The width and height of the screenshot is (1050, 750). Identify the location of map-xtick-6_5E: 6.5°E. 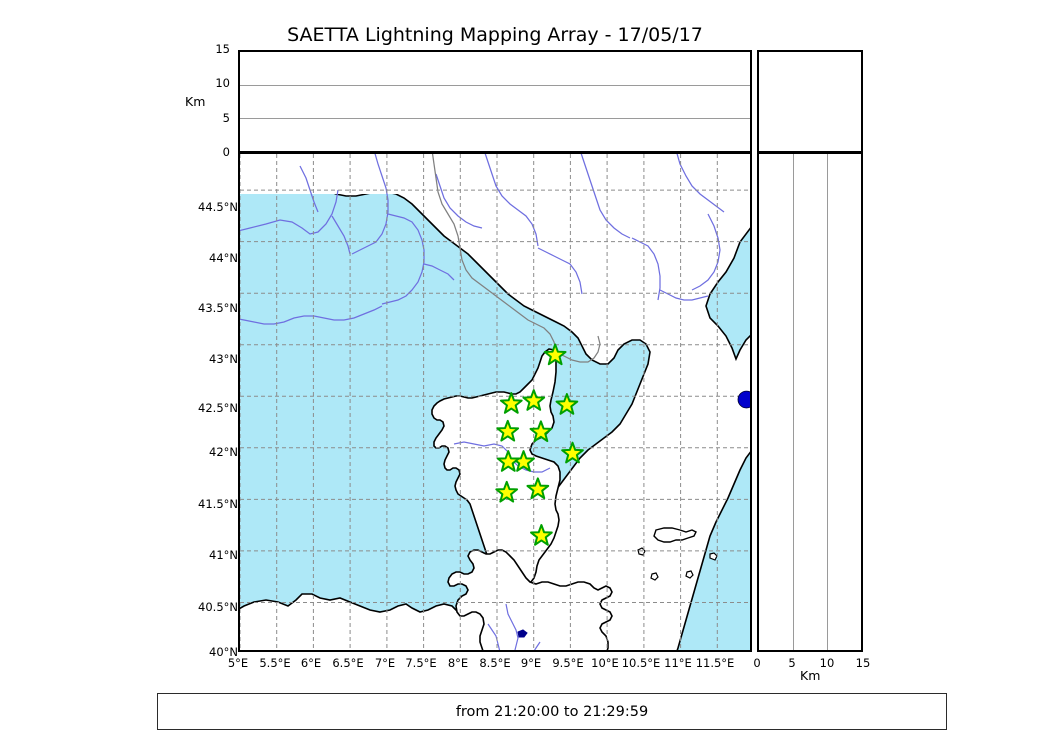
(348, 663).